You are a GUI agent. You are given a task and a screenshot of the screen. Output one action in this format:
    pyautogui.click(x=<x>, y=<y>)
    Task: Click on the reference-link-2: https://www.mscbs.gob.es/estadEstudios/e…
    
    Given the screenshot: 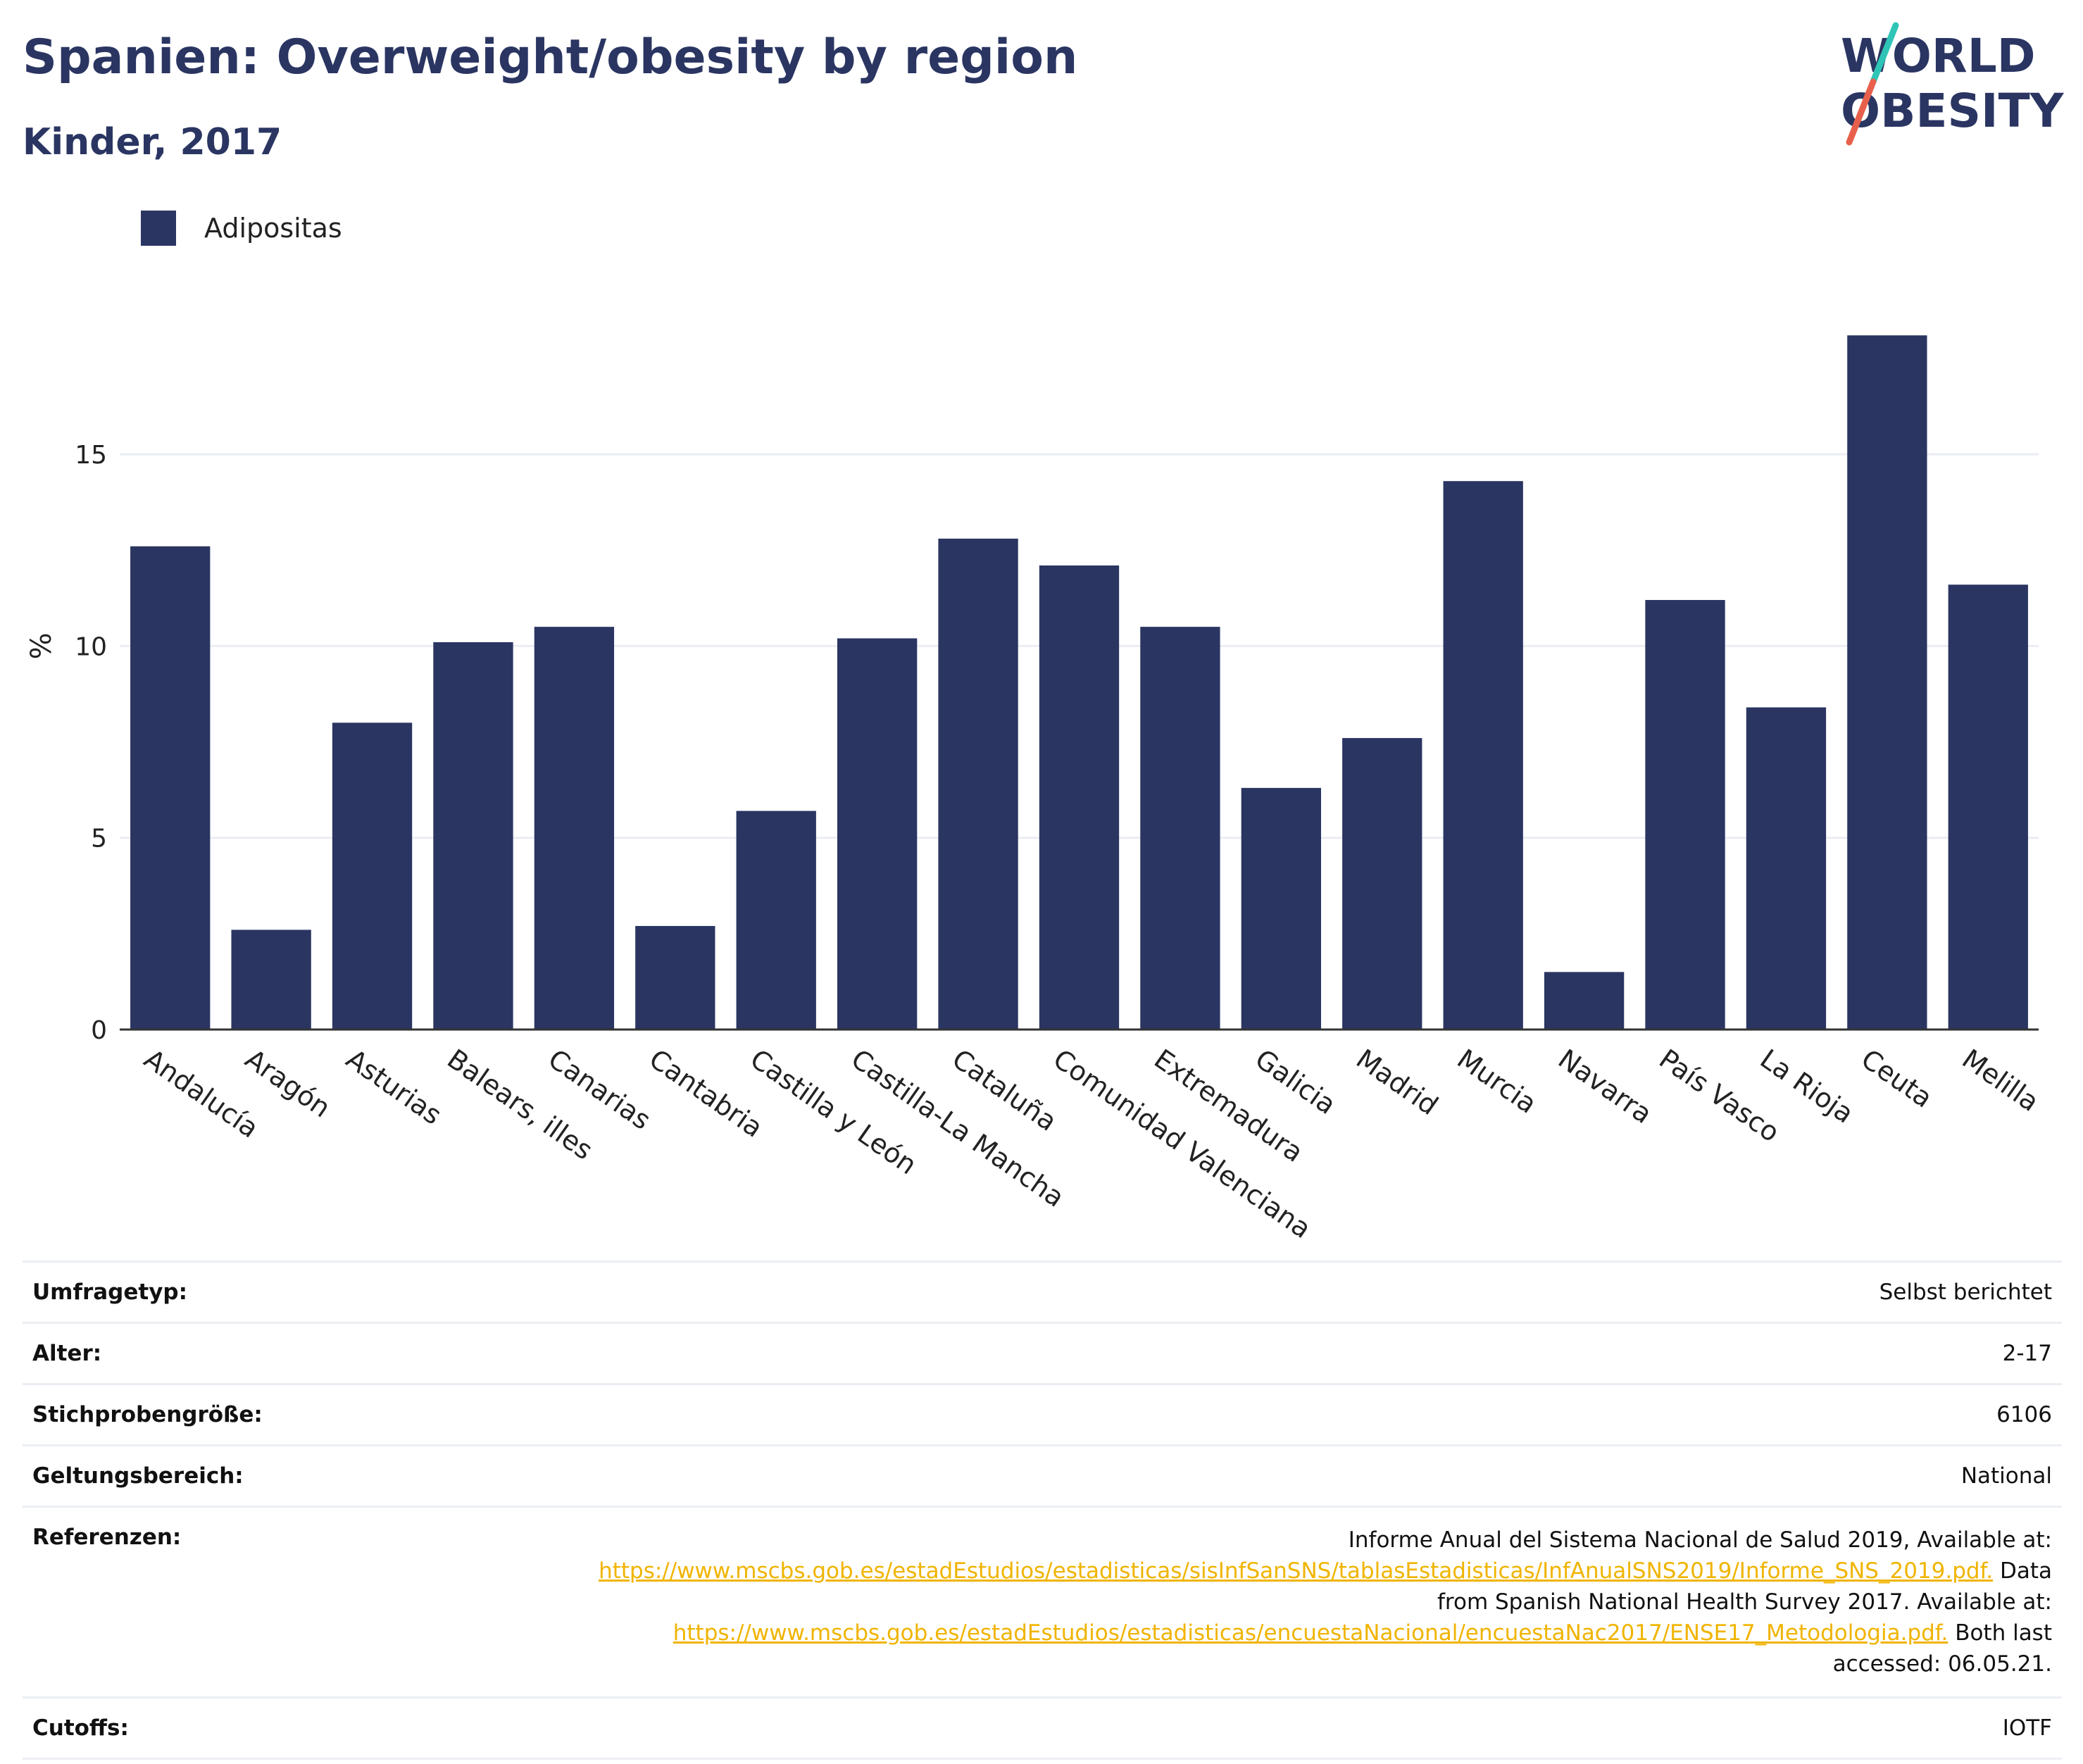 What is the action you would take?
    pyautogui.click(x=1310, y=1633)
    